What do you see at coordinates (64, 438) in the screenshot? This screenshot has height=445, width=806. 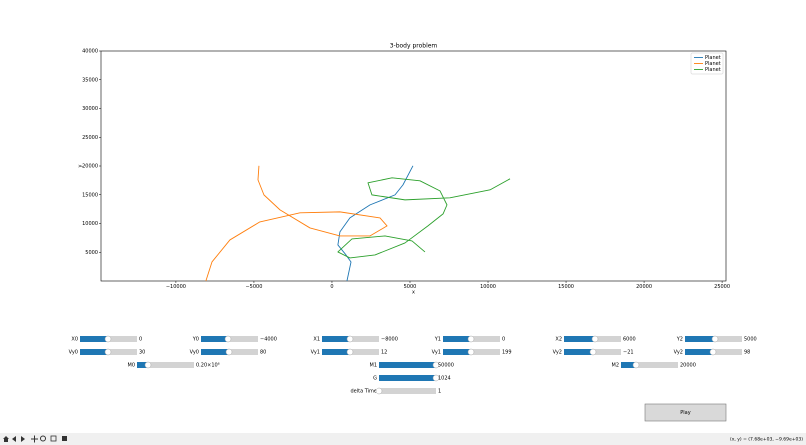 I see `save-button` at bounding box center [64, 438].